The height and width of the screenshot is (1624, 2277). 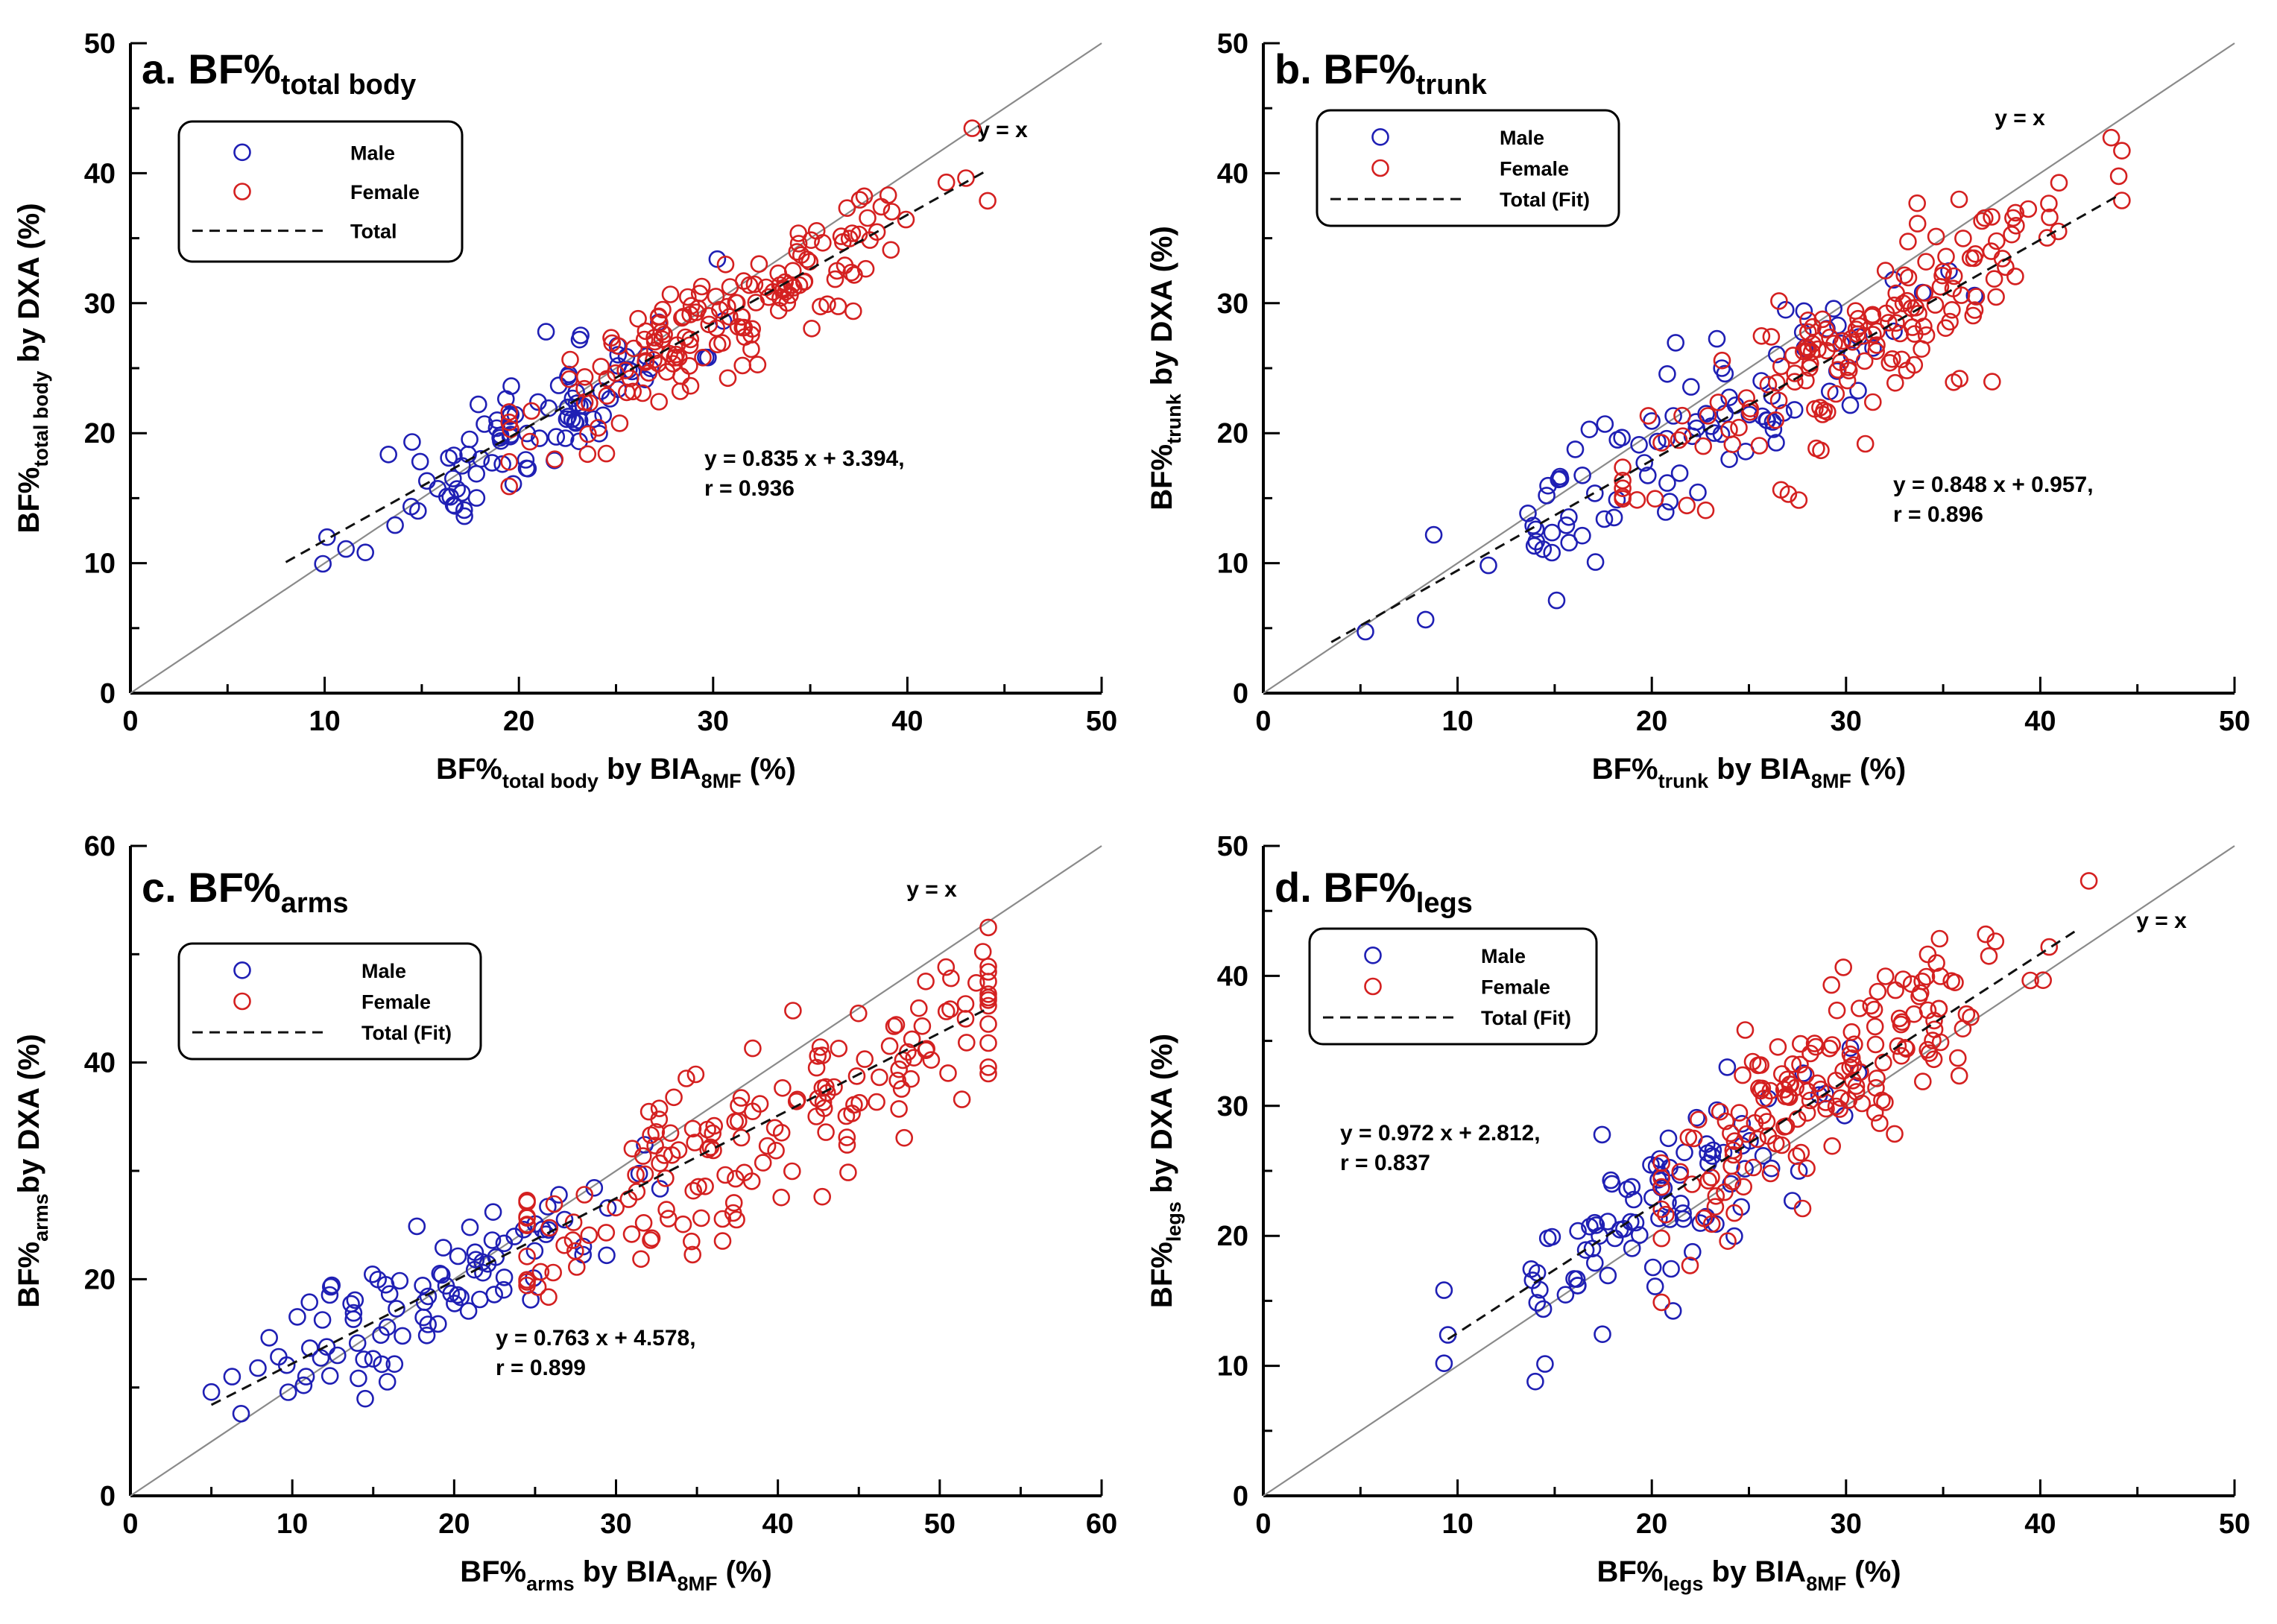 I want to click on legend-fit-label: Total, so click(x=373, y=232).